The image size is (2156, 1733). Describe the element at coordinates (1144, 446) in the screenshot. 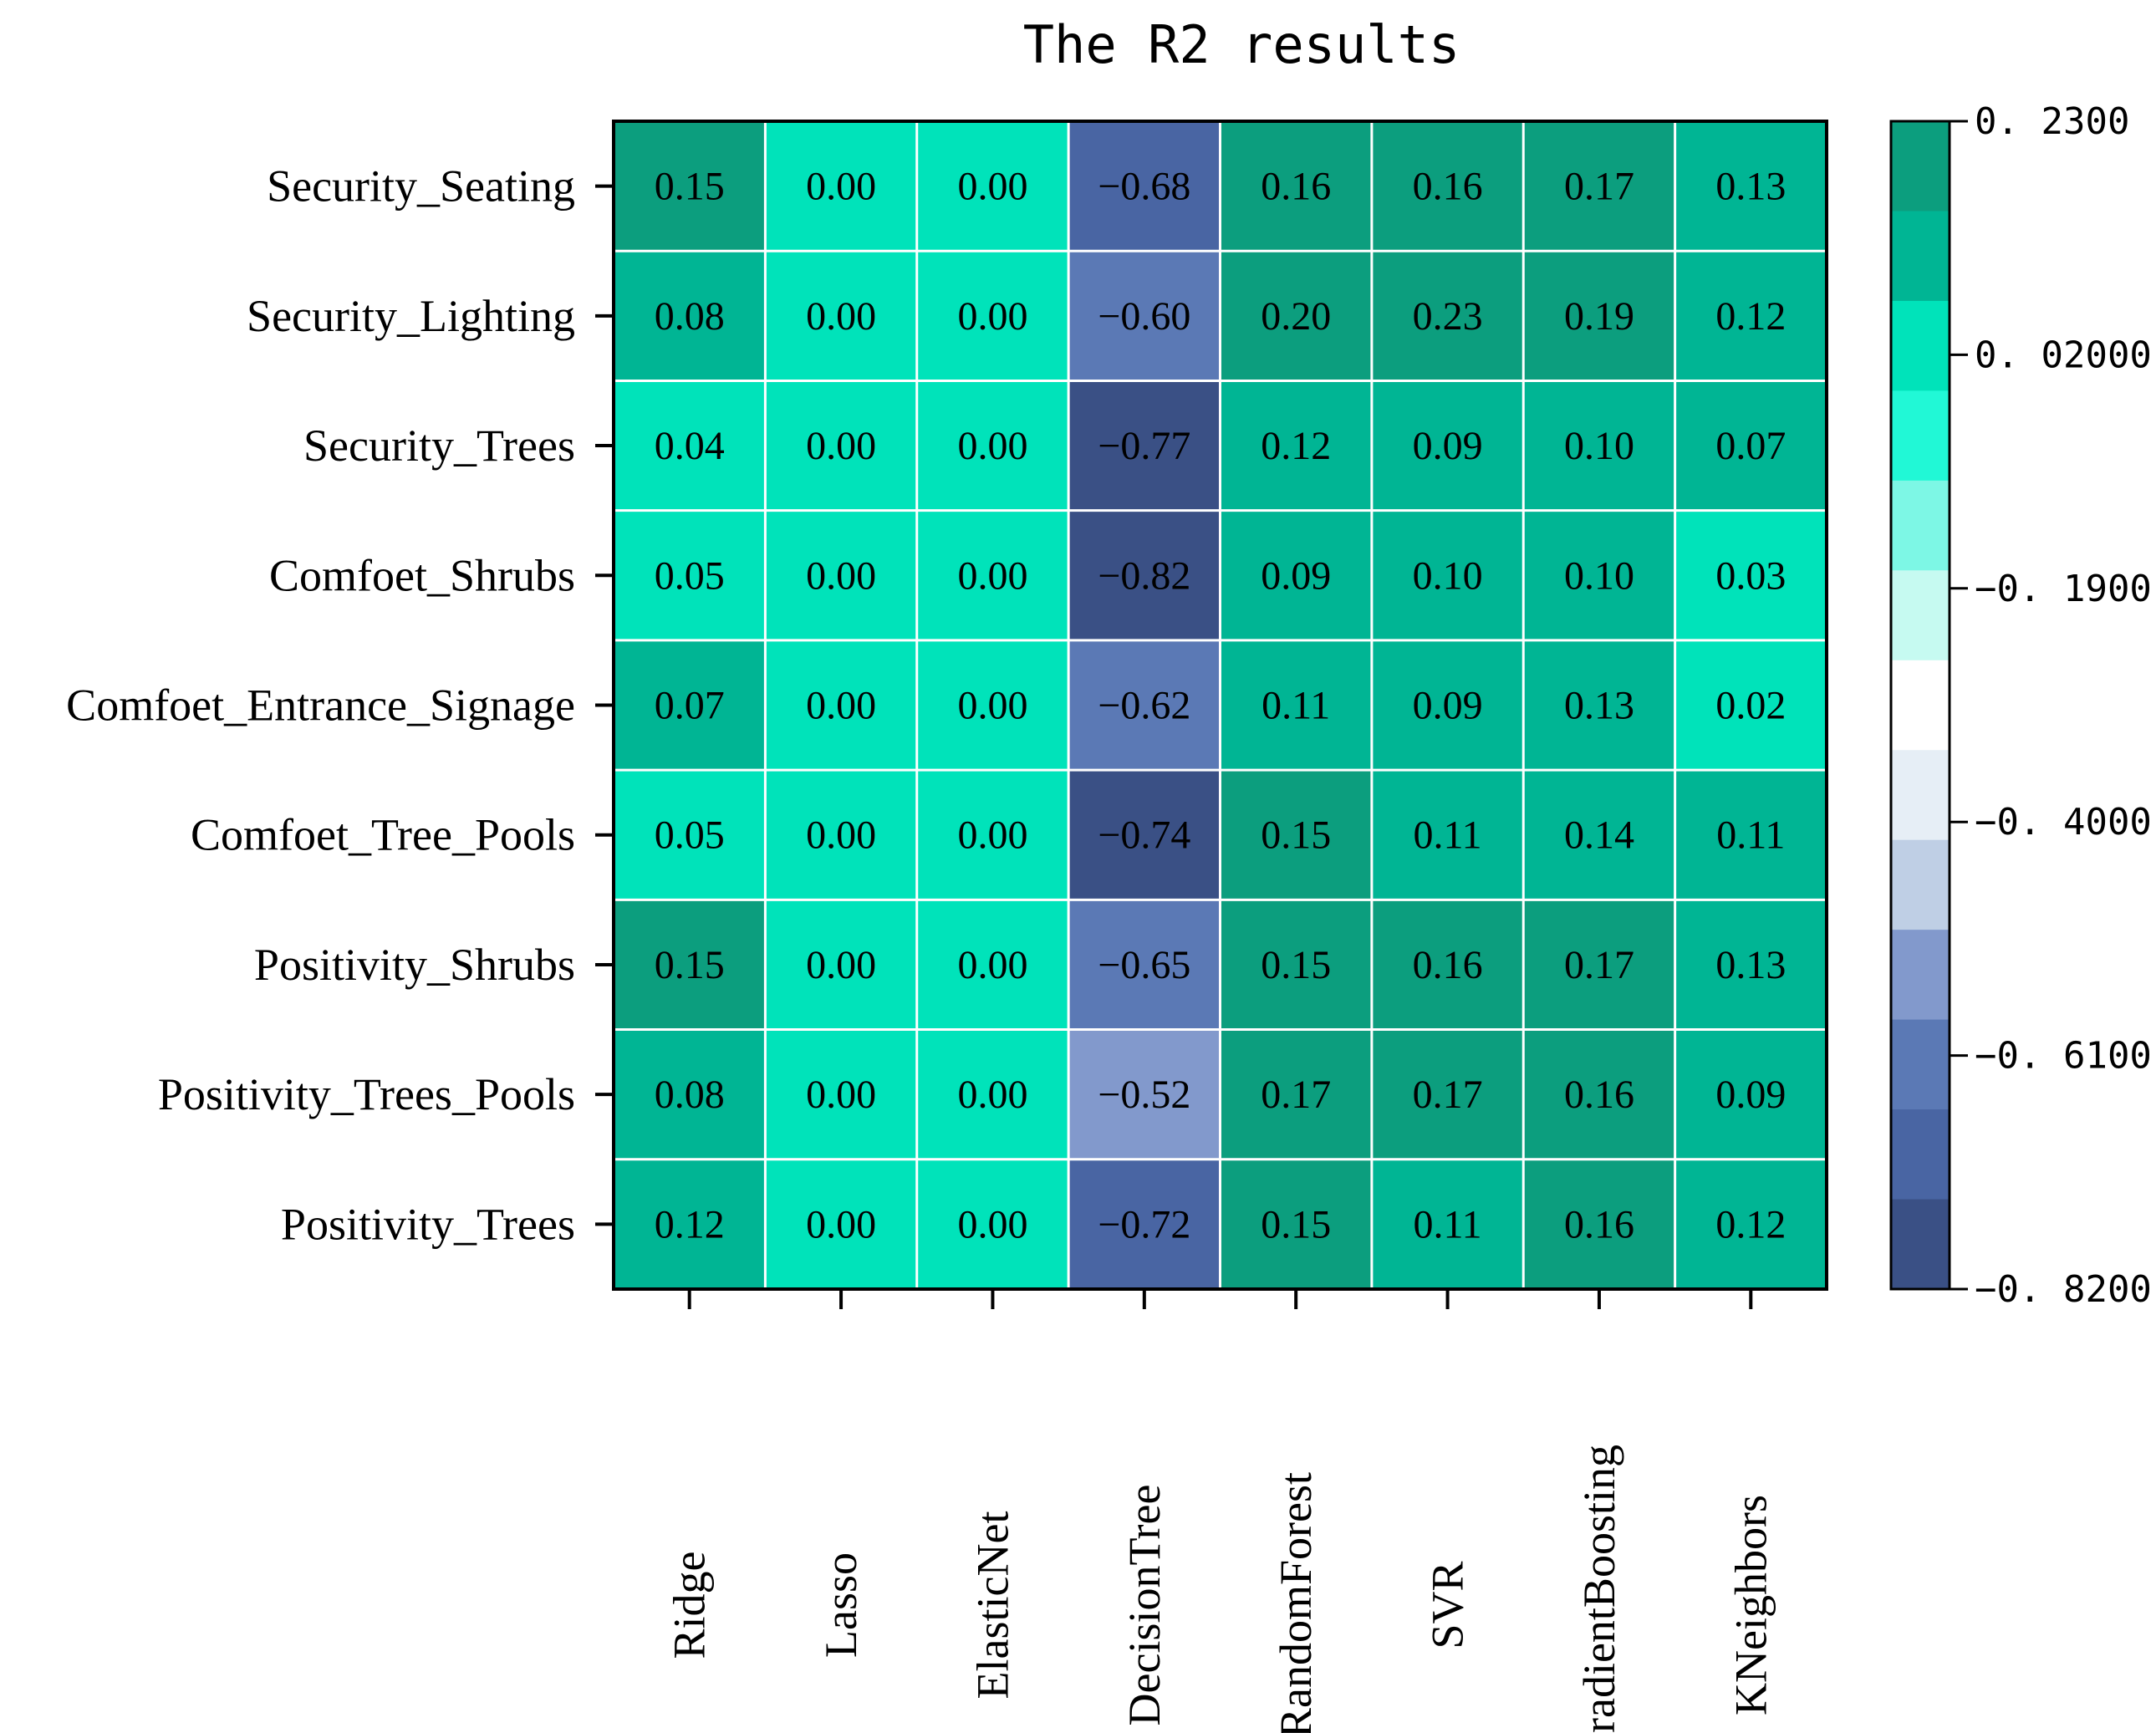

I see `cell-value-label: −0.77` at that location.